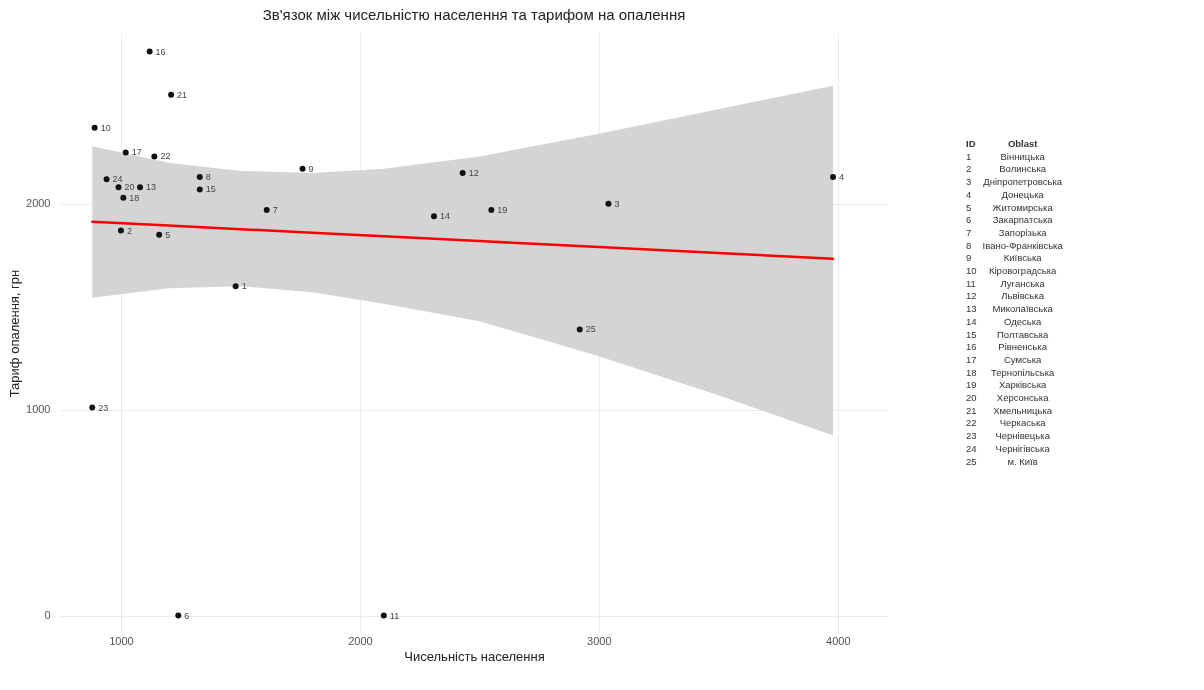 The height and width of the screenshot is (690, 1204). I want to click on x-tick-label: 3000, so click(599, 640).